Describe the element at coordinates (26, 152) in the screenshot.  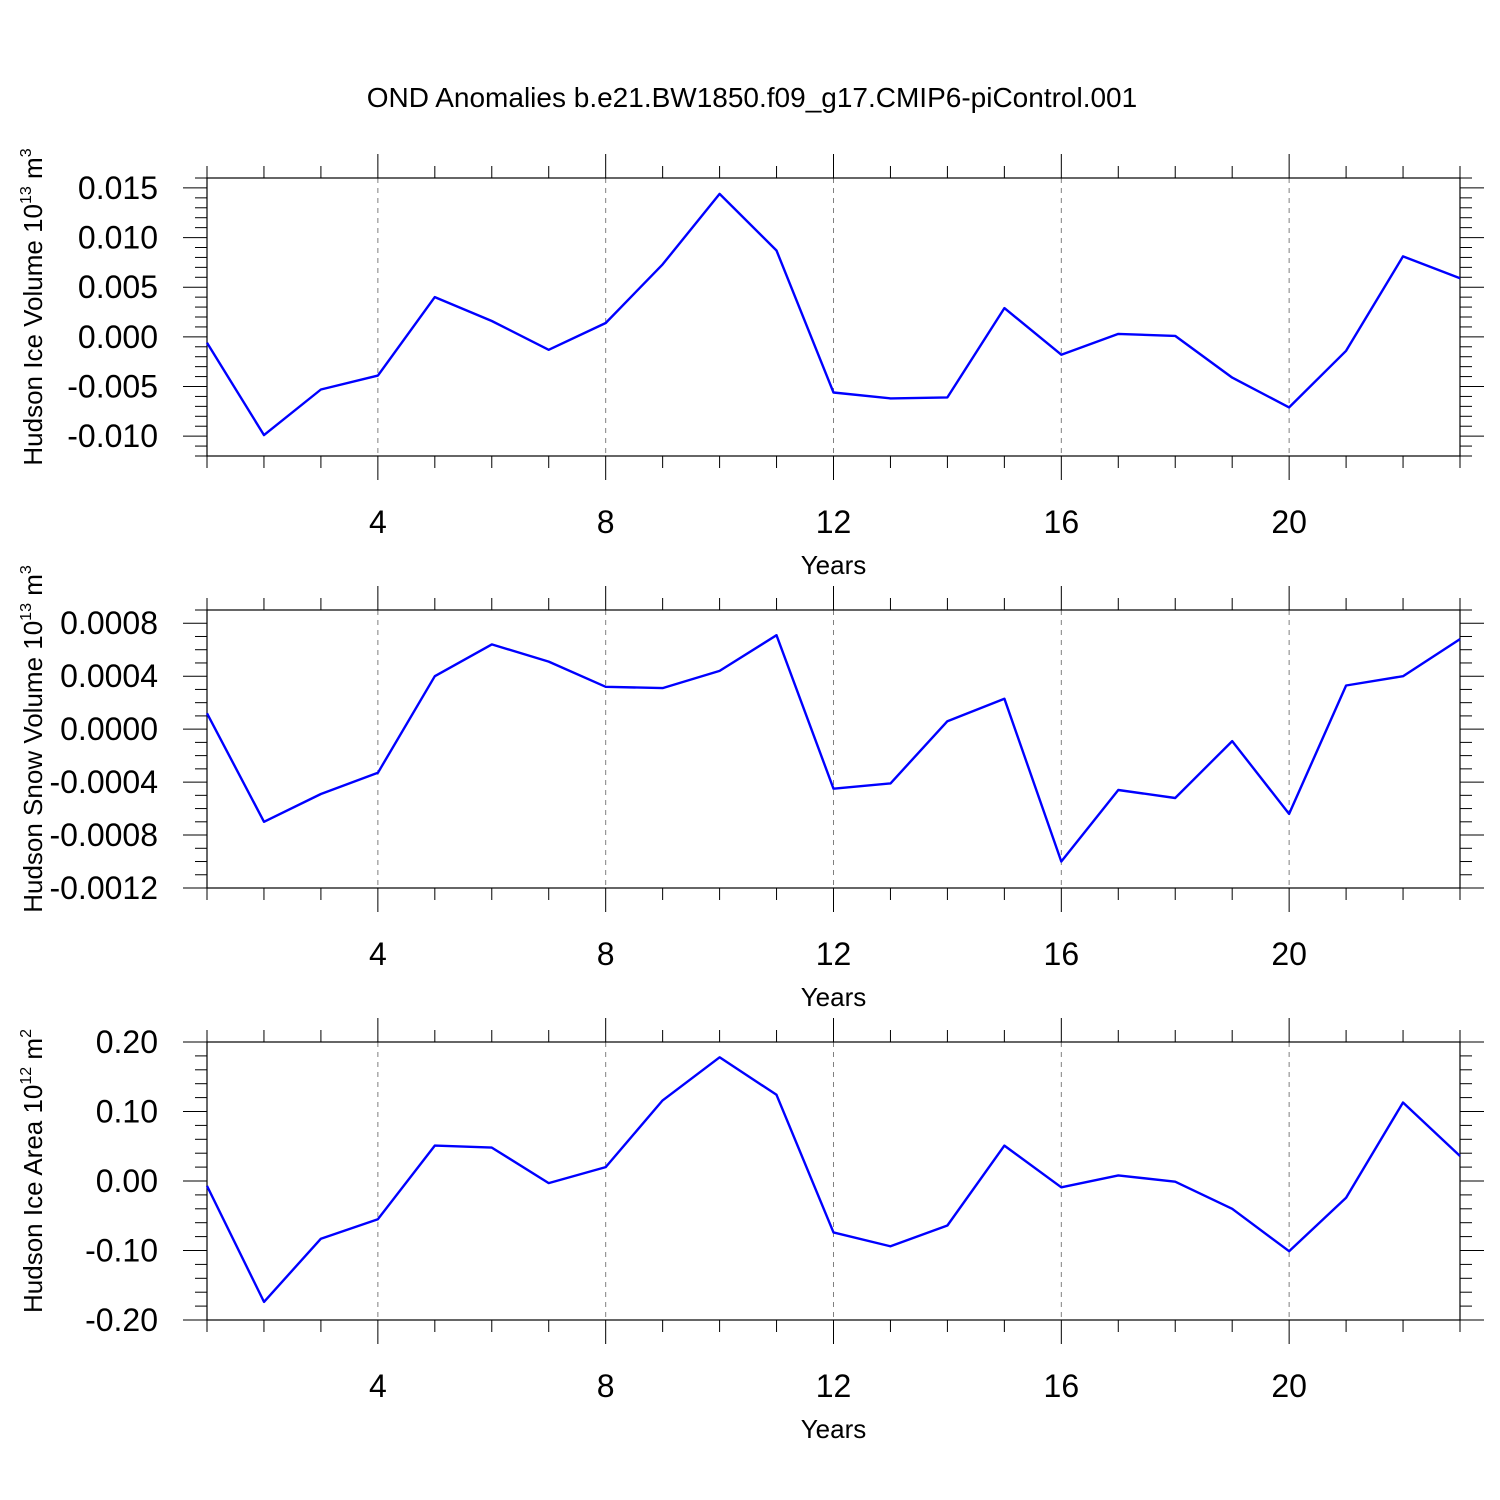
I see `ice-volume-ylabel-unit-exponent: 3` at that location.